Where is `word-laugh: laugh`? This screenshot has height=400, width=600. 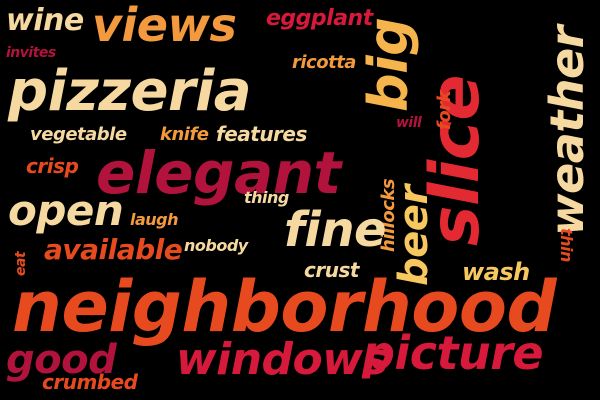
word-laugh: laugh is located at coordinates (154, 219).